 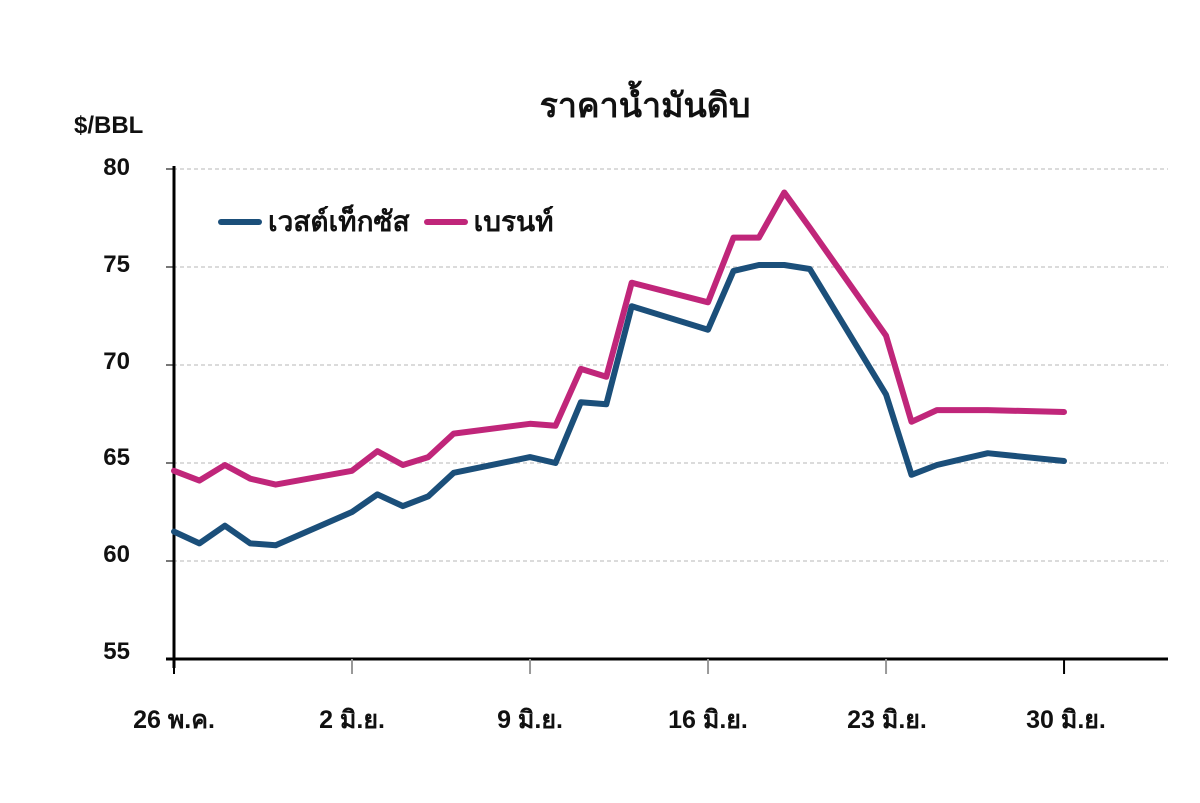 What do you see at coordinates (339, 221) in the screenshot?
I see `legend-label-wti: เวสต์เท็กซัส` at bounding box center [339, 221].